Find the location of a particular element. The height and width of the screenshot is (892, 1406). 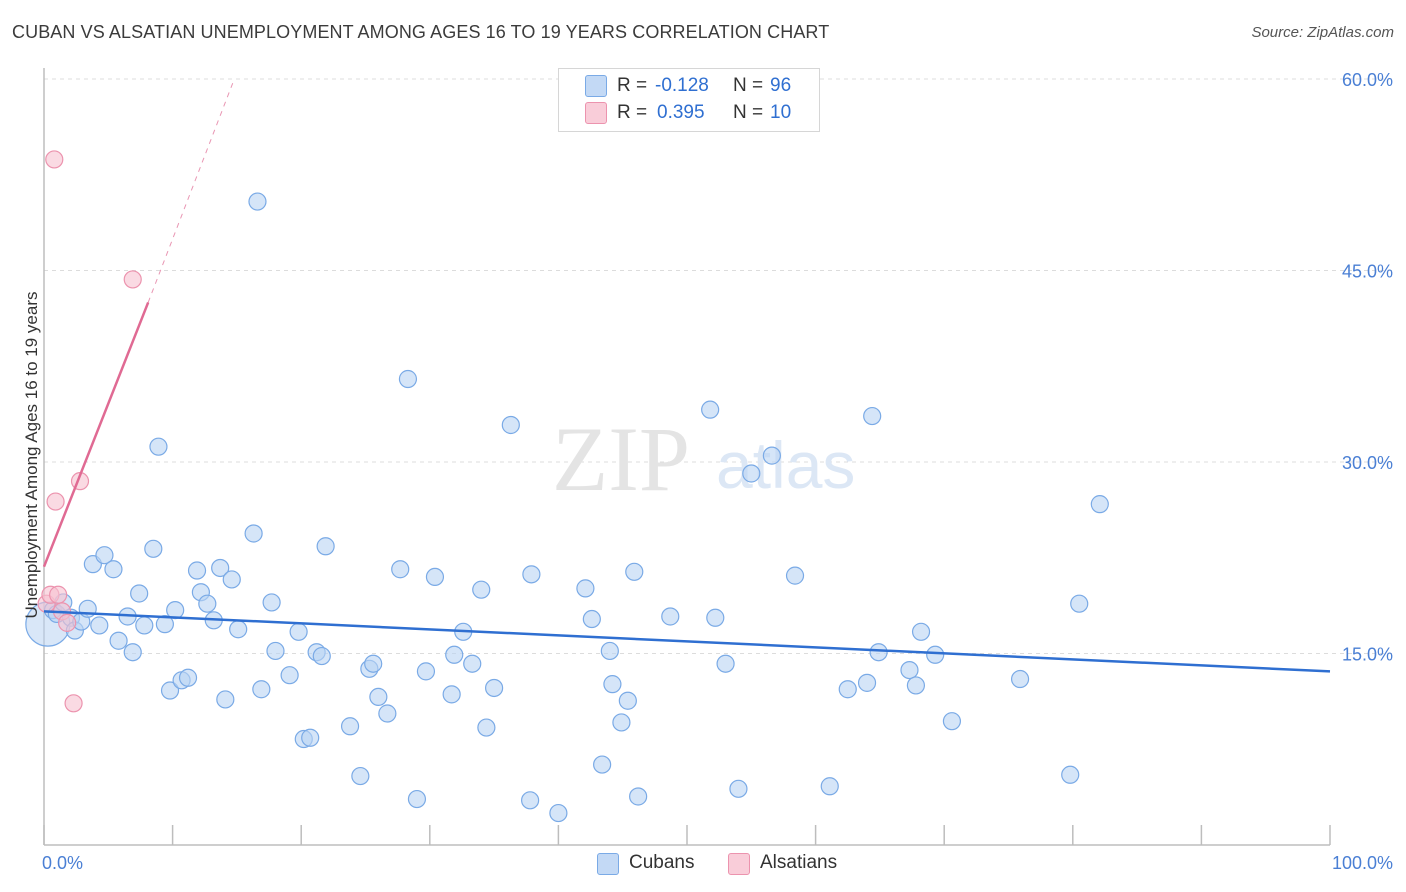

y-axis-label: Unemployment Among Ages 16 to 19 years is located at coordinates (31, 455).